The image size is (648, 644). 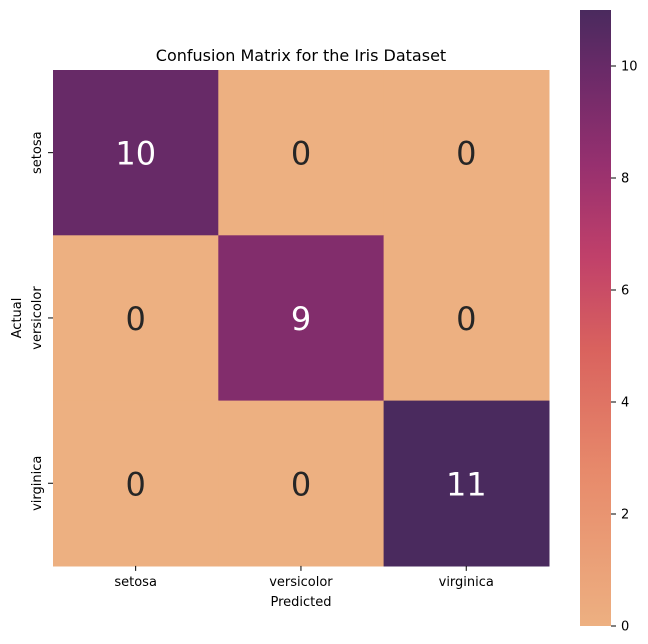 I want to click on colorbar: 0 2 4 6 8 10, so click(x=609, y=322).